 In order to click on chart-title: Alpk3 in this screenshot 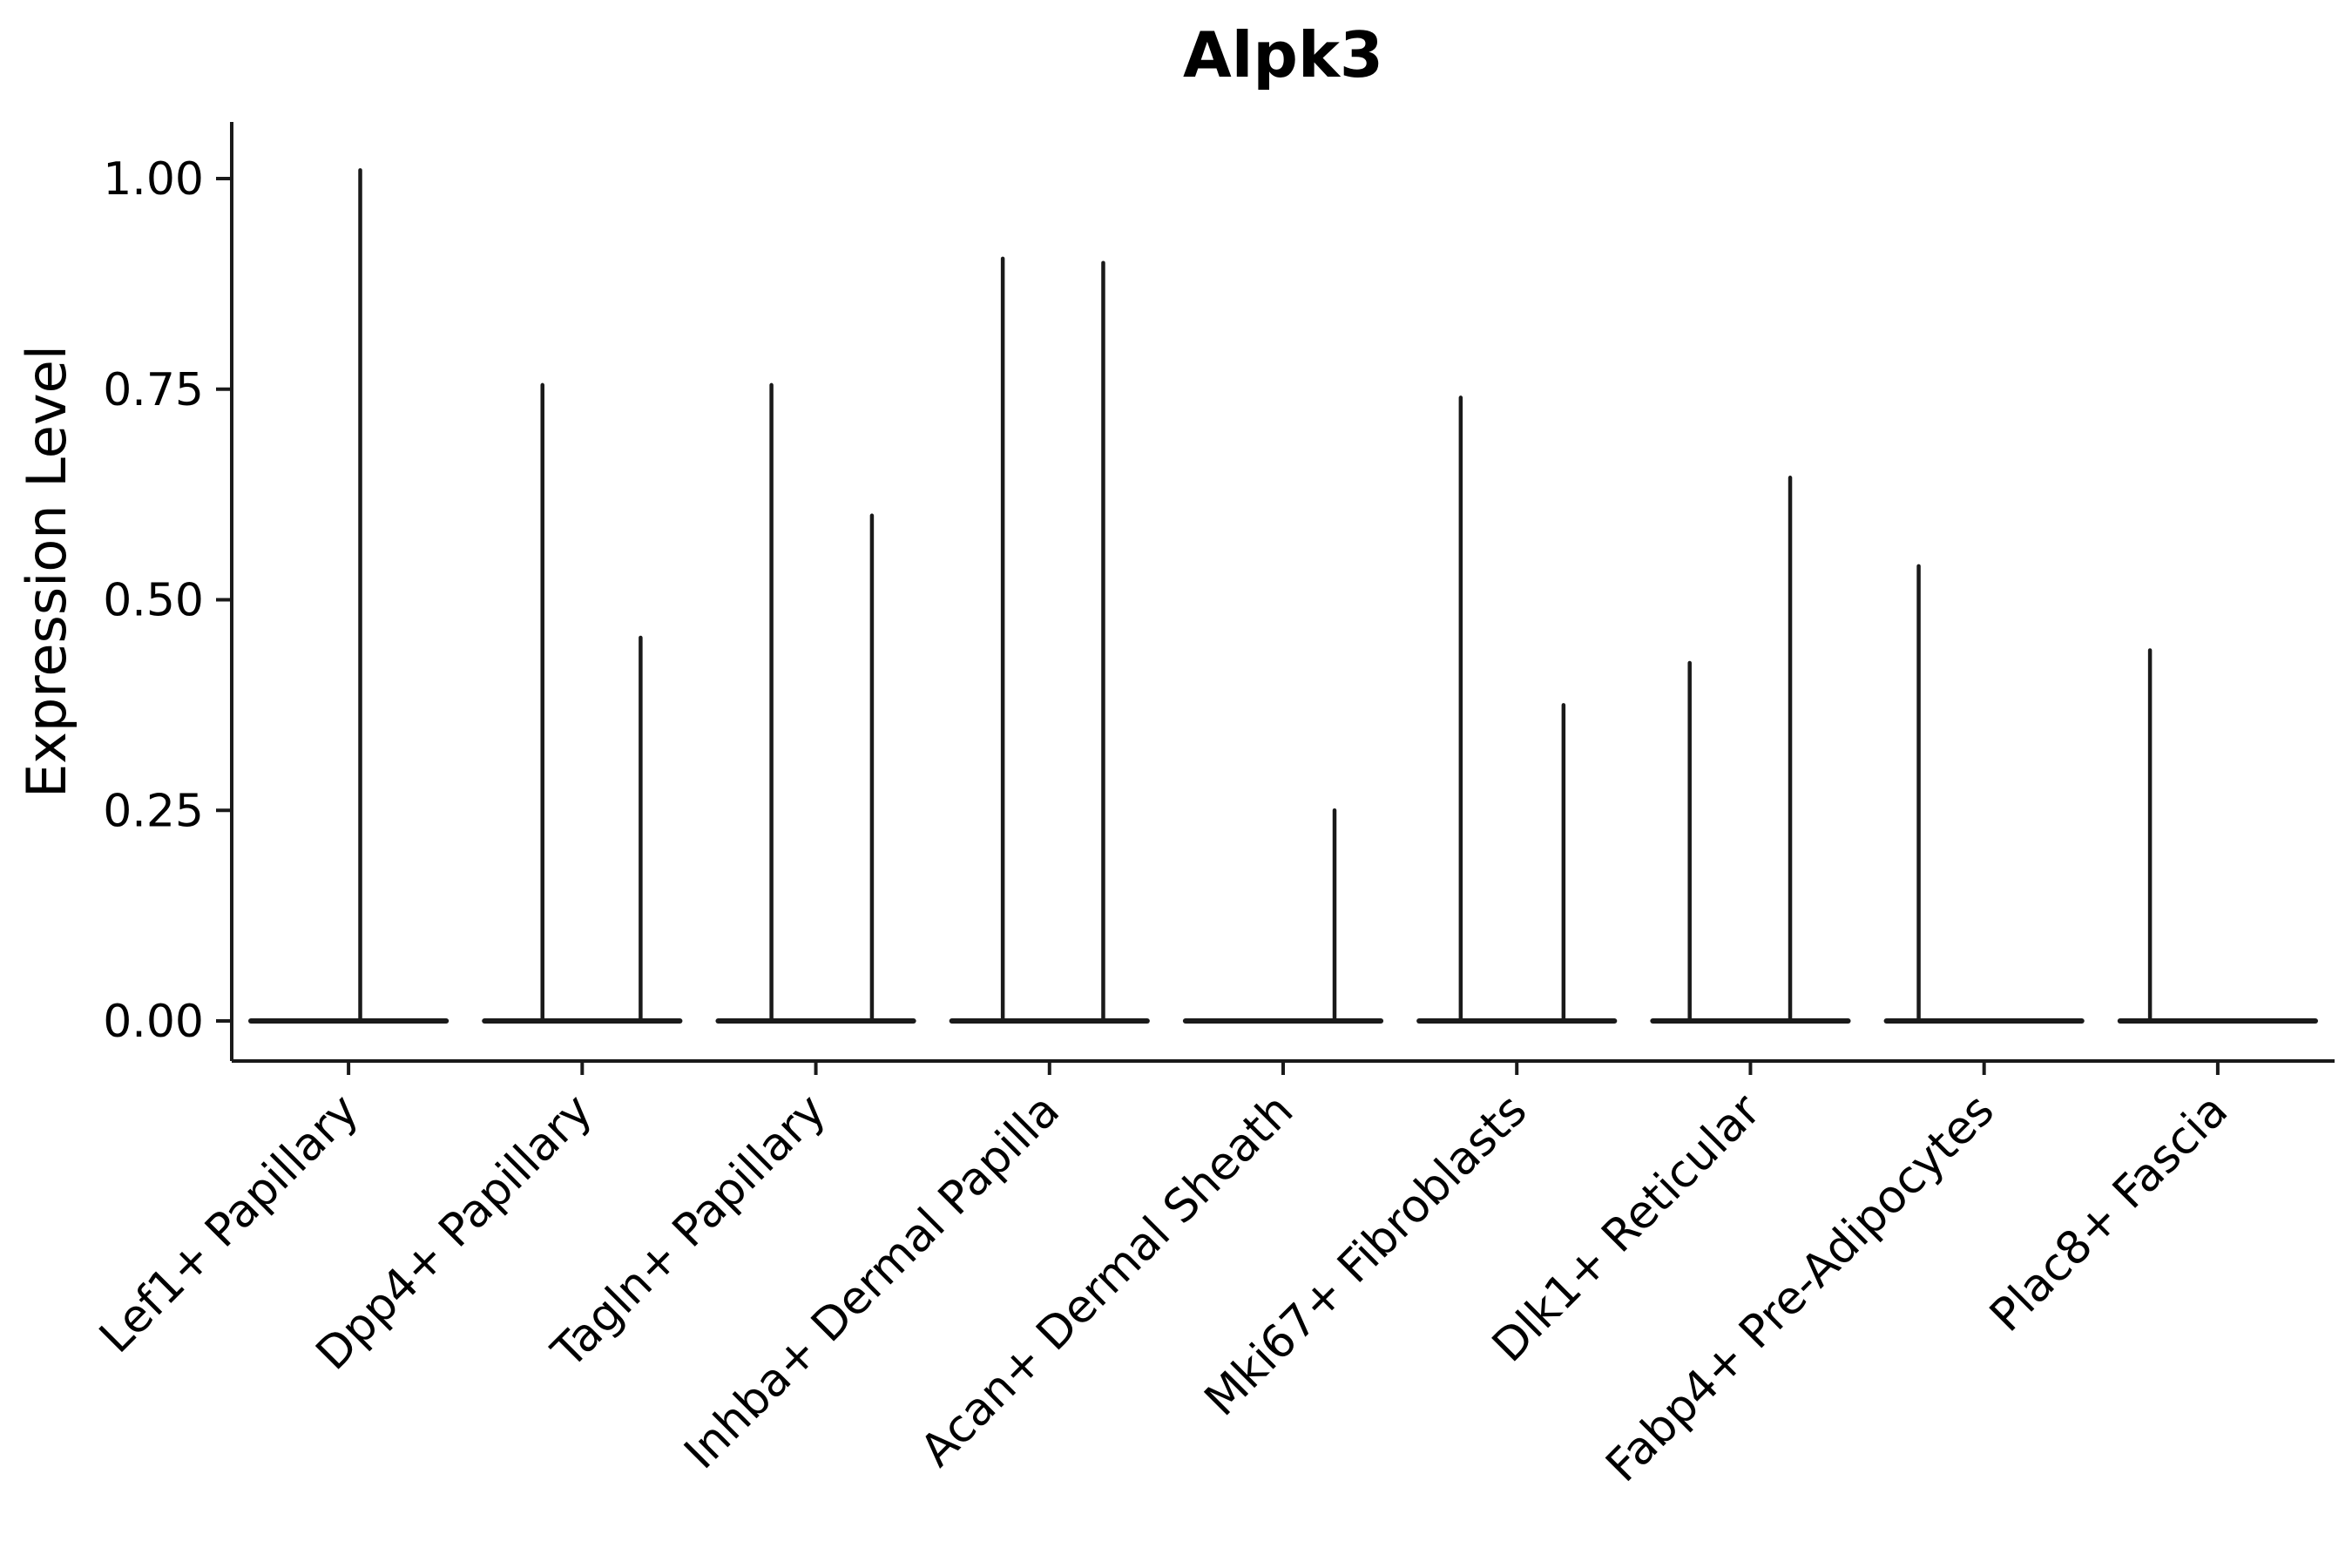, I will do `click(1283, 54)`.